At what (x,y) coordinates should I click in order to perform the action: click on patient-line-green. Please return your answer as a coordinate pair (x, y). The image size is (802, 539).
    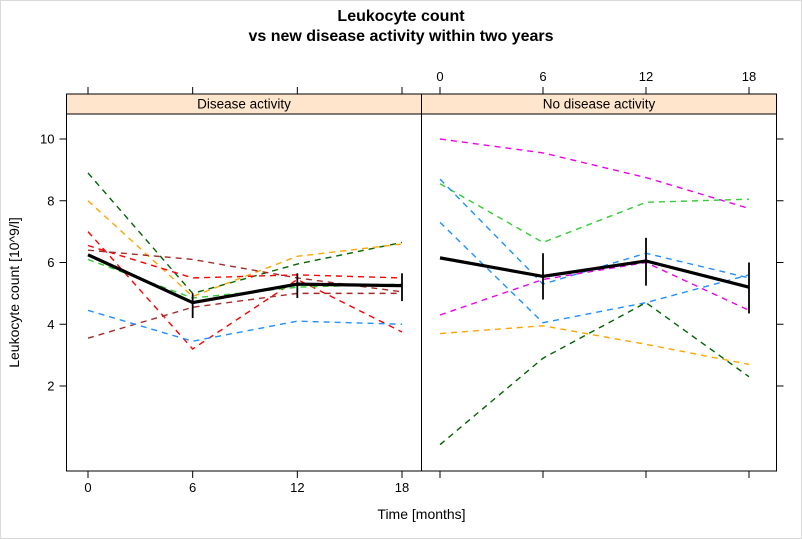
    Looking at the image, I should click on (594, 213).